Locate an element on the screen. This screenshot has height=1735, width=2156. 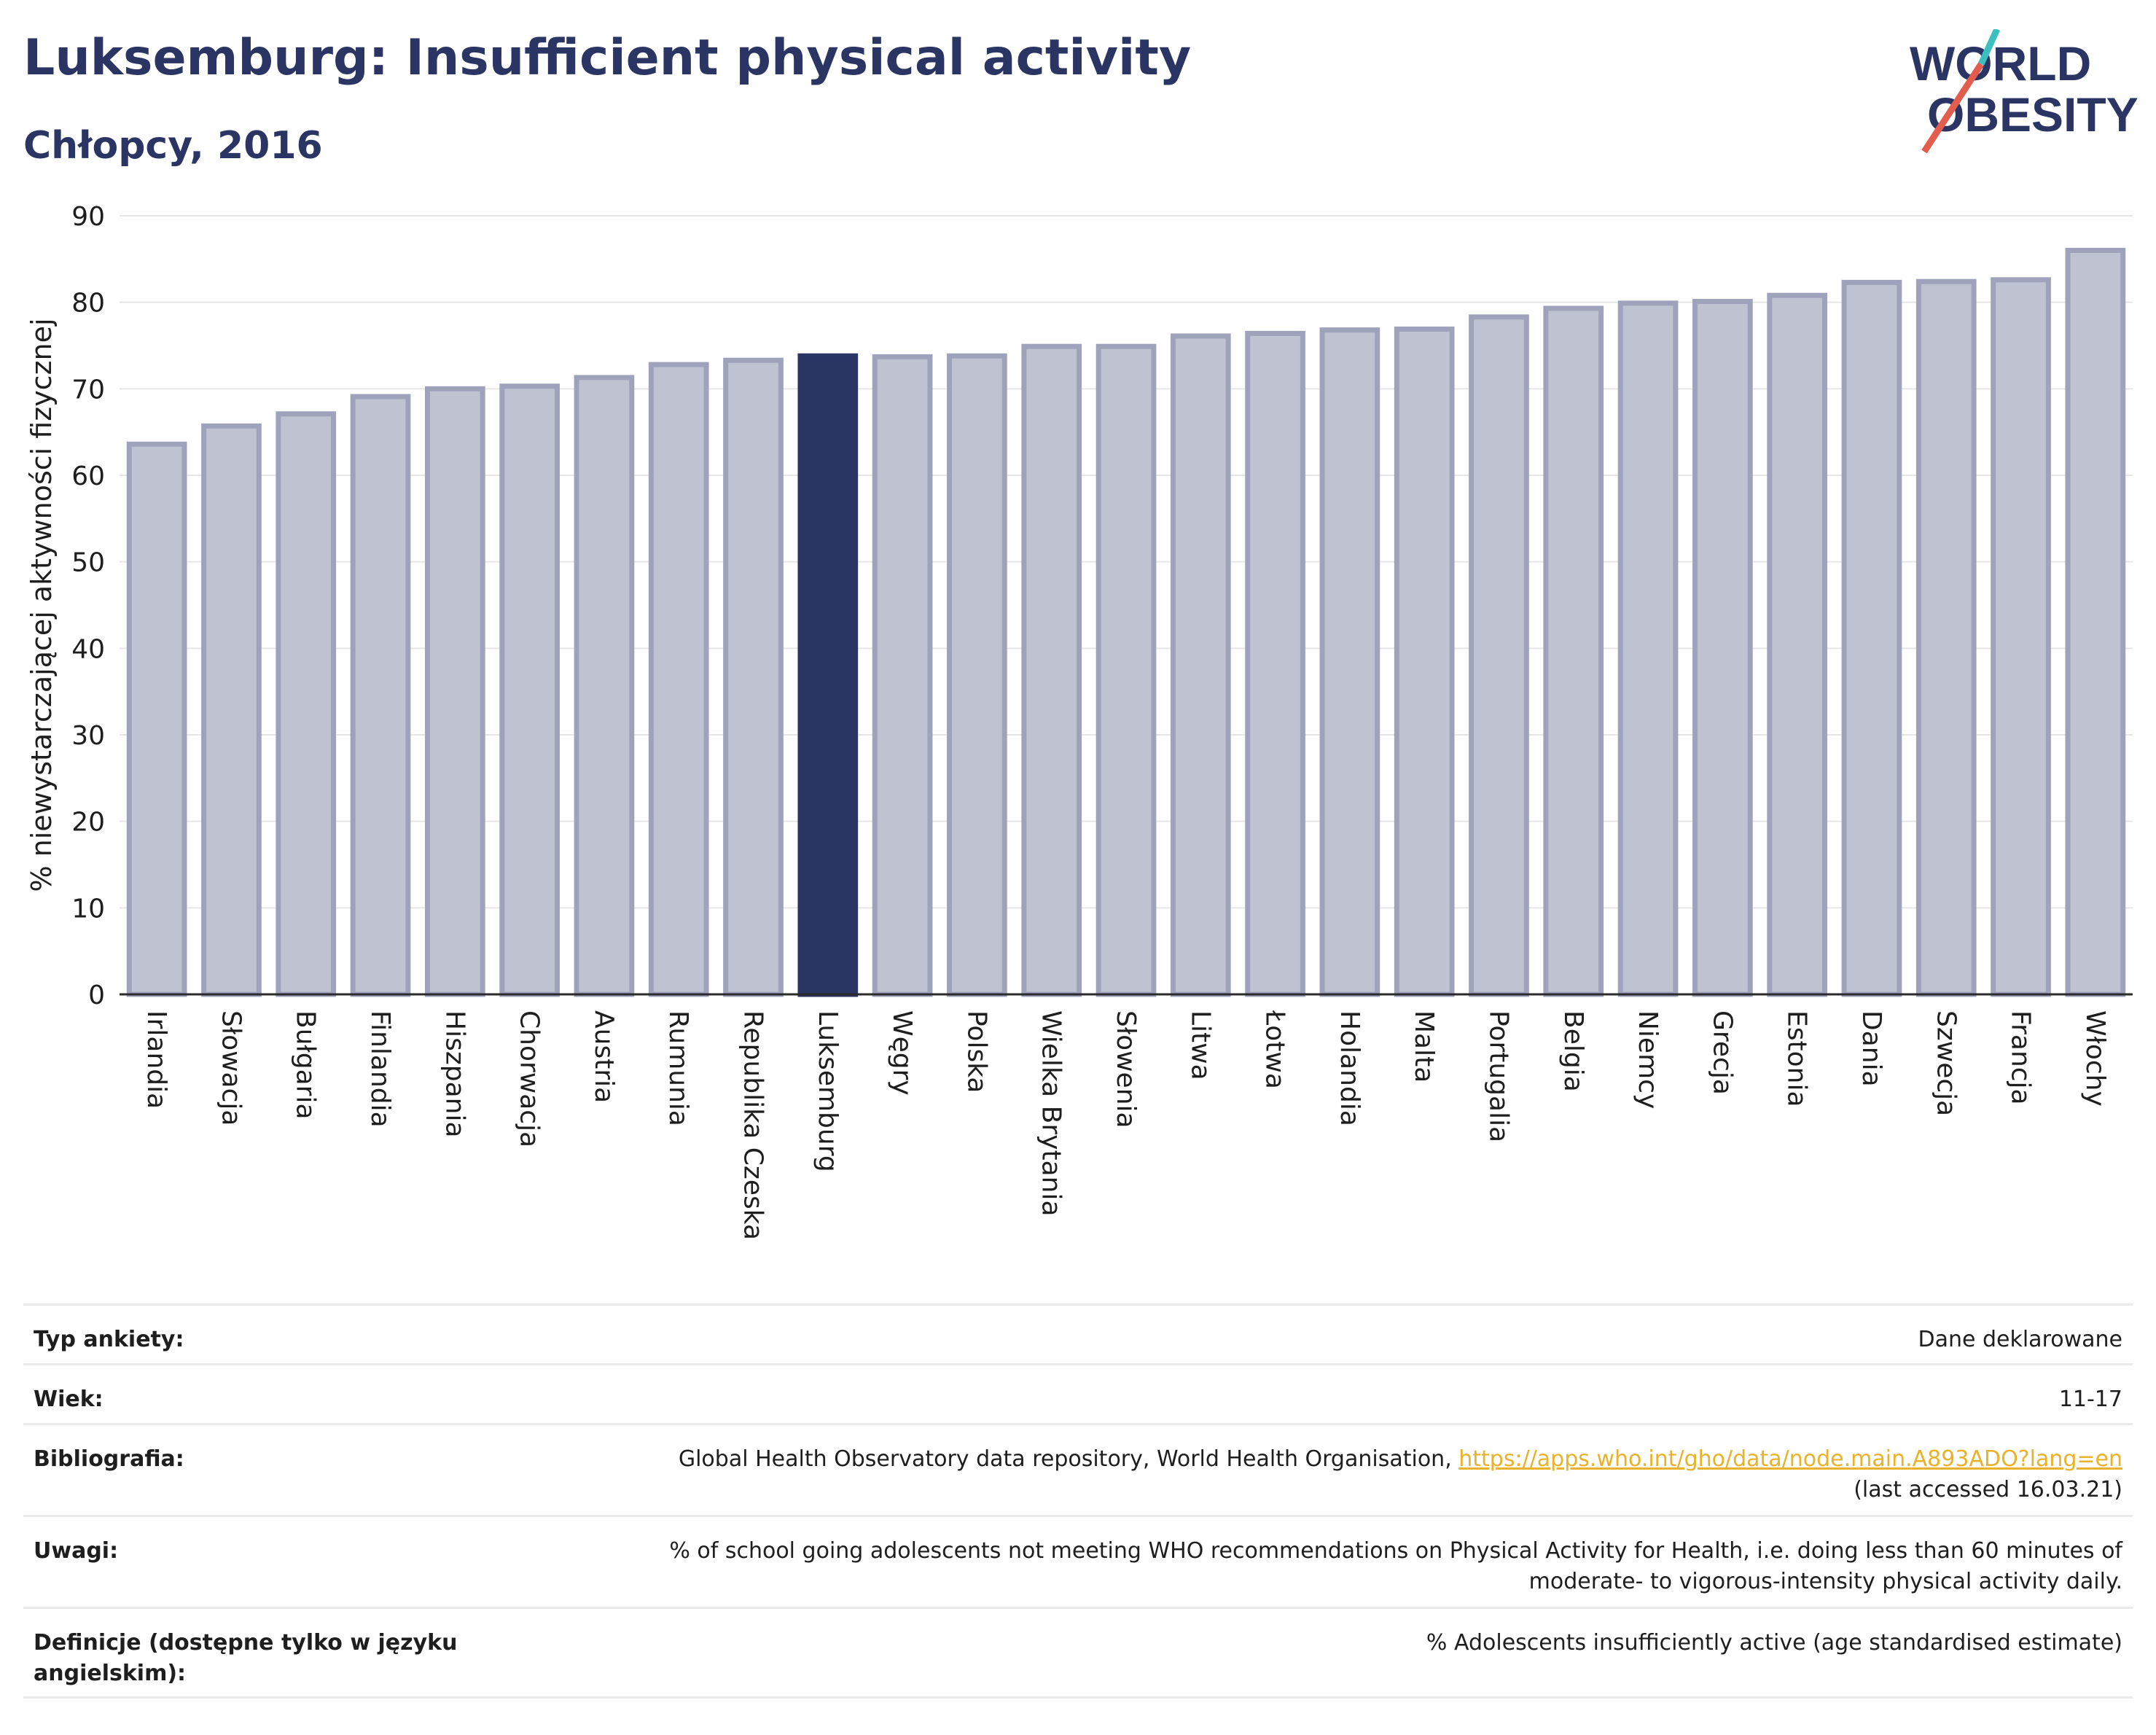
x-tick-label: Portugalia is located at coordinates (1498, 1076).